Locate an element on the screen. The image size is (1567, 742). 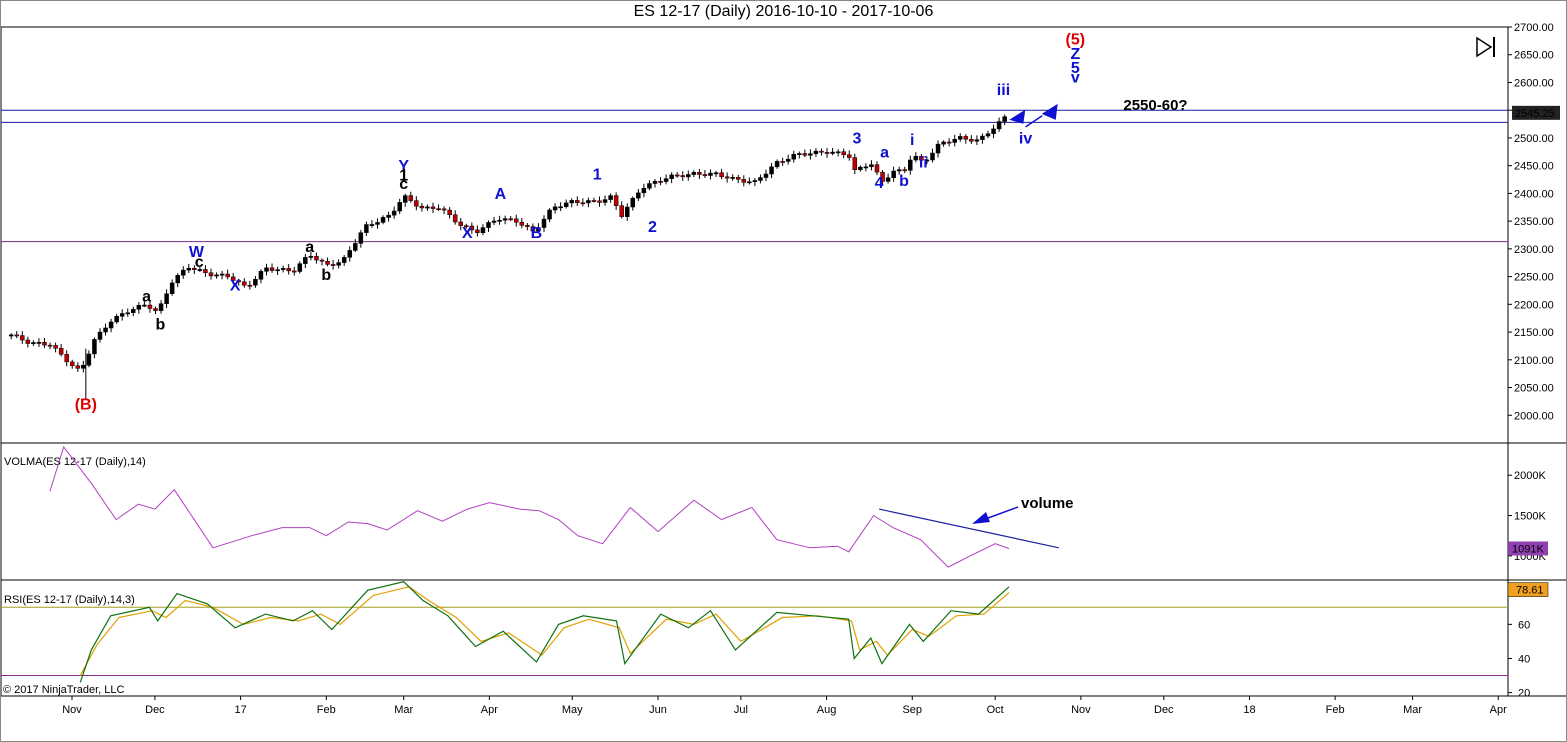
wave-label: v is located at coordinates (1075, 77).